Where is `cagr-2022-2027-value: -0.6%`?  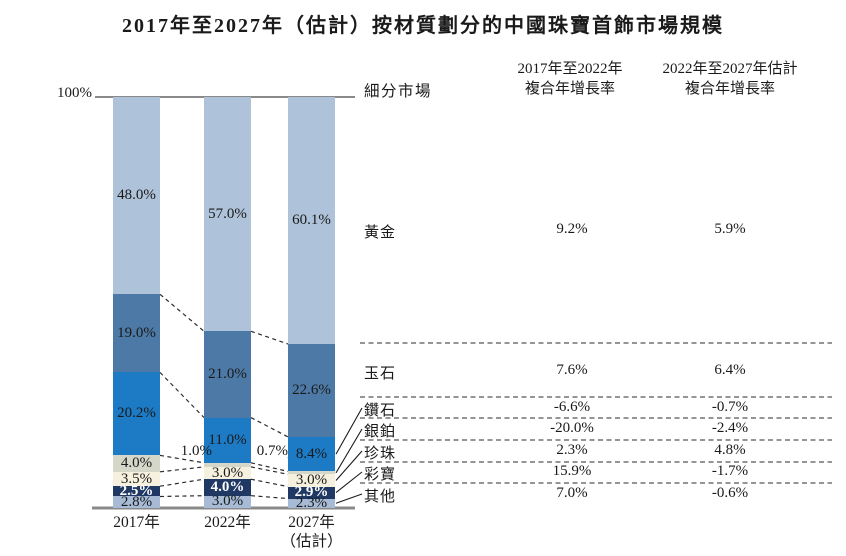
cagr-2022-2027-value: -0.6% is located at coordinates (730, 493).